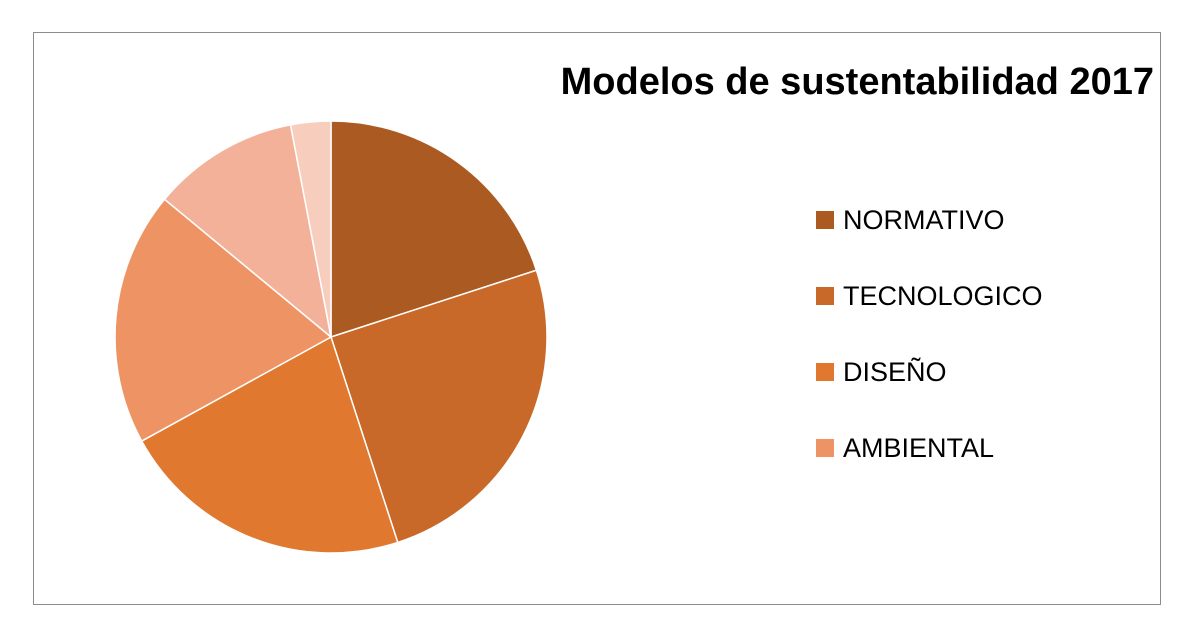 Image resolution: width=1185 pixels, height=625 pixels. Describe the element at coordinates (966, 317) in the screenshot. I see `legend-item-tecnologico: TECNOLOGICO` at that location.